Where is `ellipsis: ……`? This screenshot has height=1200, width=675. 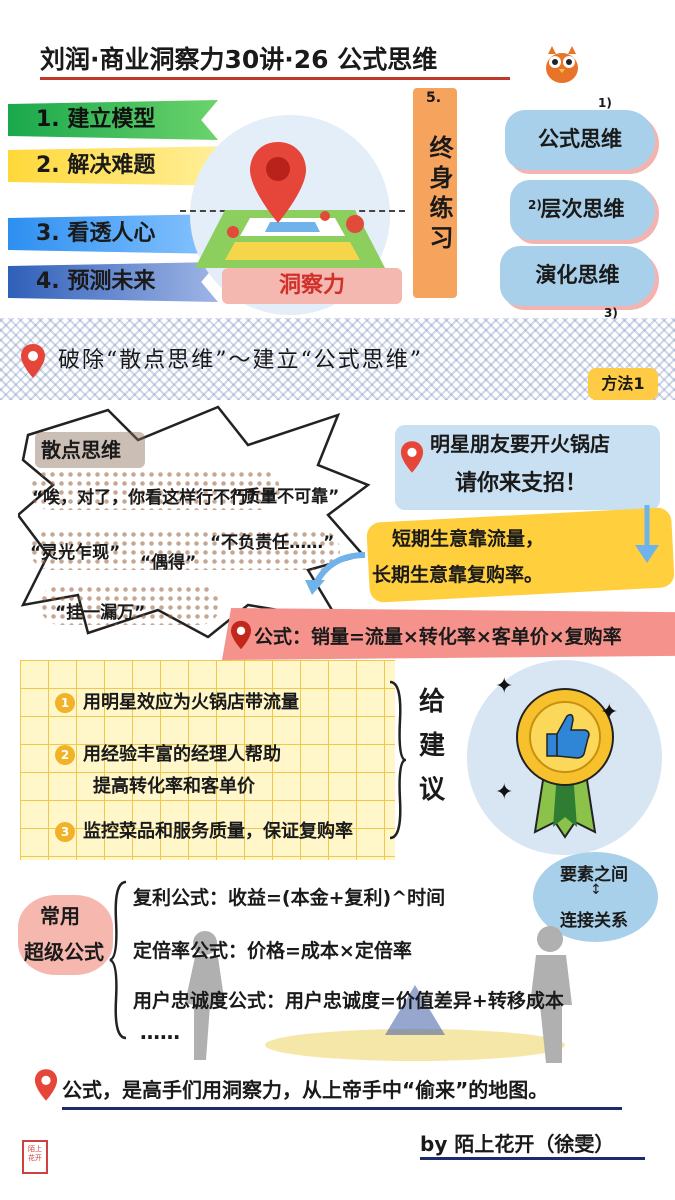
ellipsis: …… is located at coordinates (160, 1032).